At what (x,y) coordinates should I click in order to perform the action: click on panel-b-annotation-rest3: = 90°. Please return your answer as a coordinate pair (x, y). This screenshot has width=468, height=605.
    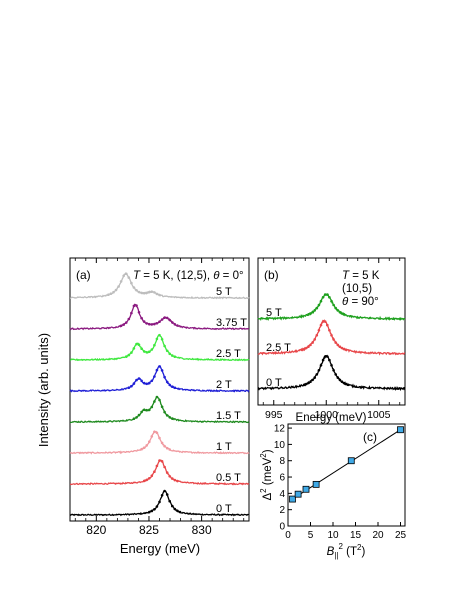
    Looking at the image, I should click on (363, 302).